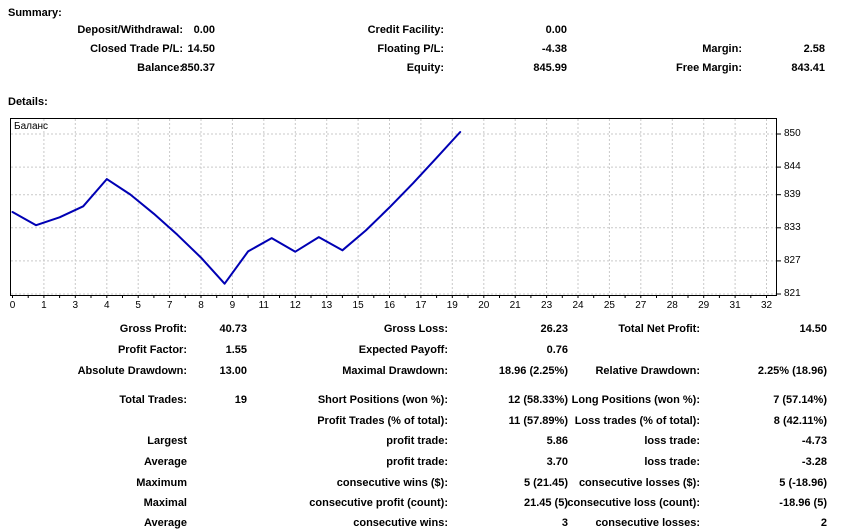 Image resolution: width=851 pixels, height=529 pixels. What do you see at coordinates (556, 30) in the screenshot?
I see `credit-facility-value: 0.00` at bounding box center [556, 30].